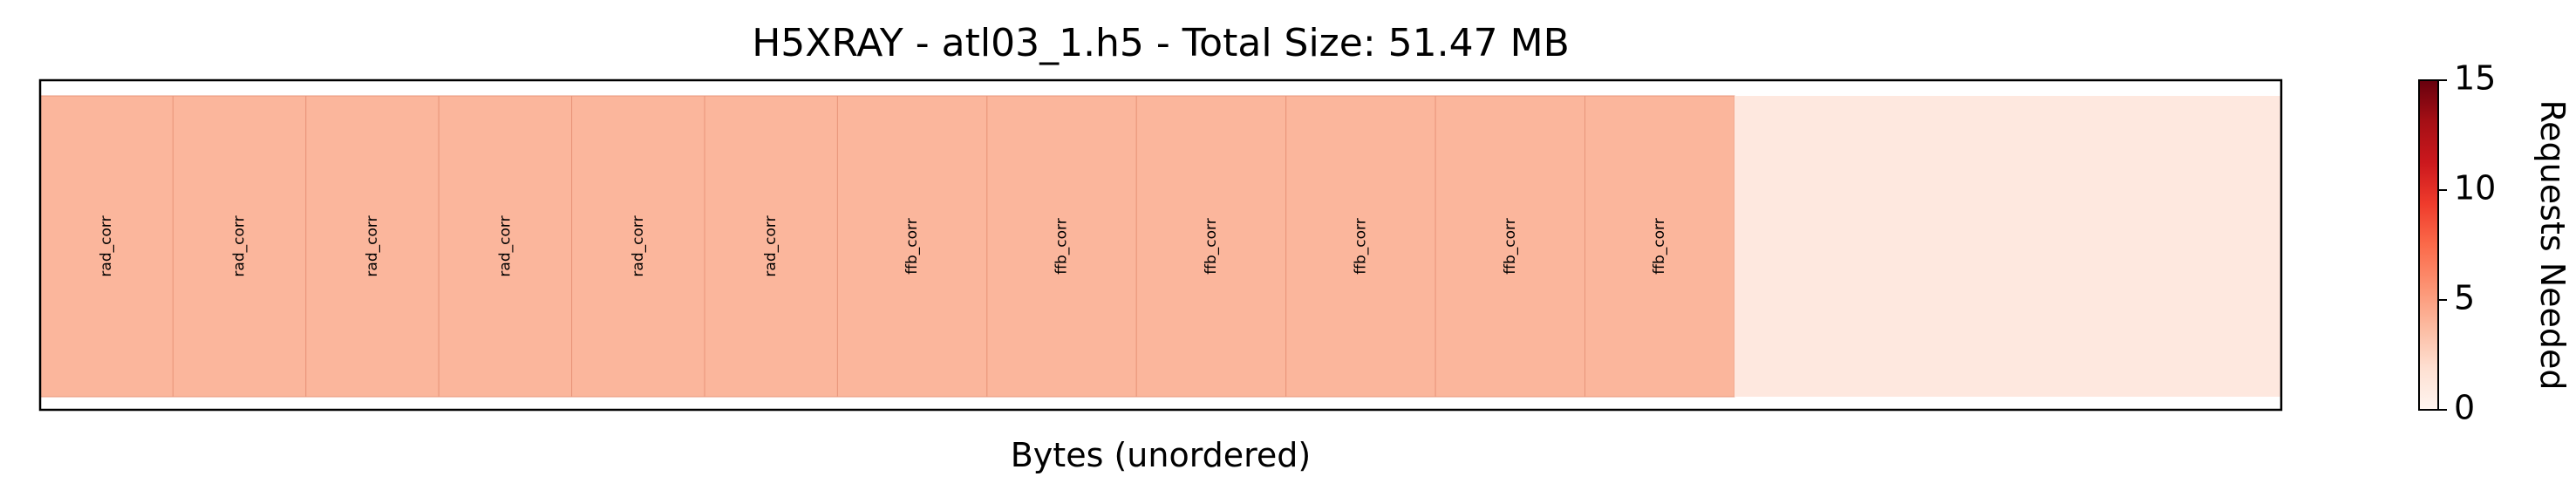 The image size is (2576, 497). Describe the element at coordinates (2465, 408) in the screenshot. I see `colorbar-tick-label: 0` at that location.